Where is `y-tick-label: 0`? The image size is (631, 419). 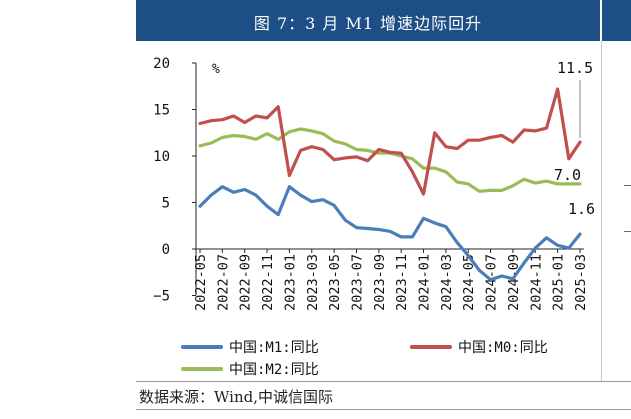 y-tick-label: 0 is located at coordinates (166, 250).